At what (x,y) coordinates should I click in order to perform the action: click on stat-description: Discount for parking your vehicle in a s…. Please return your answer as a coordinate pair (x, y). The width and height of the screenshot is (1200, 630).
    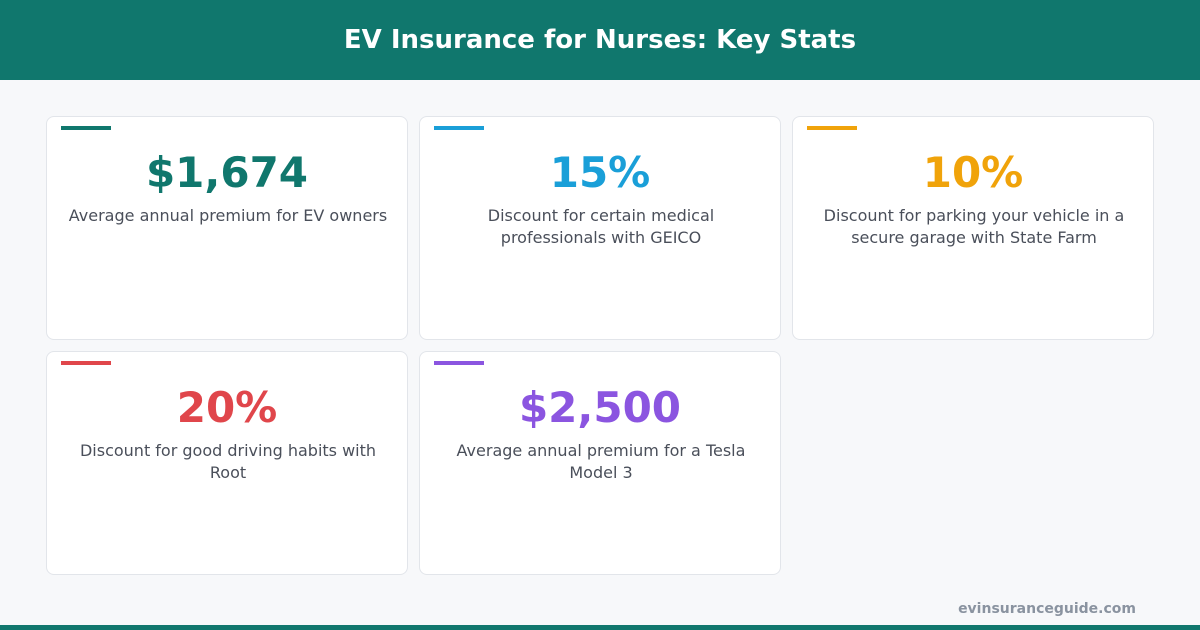
    Looking at the image, I should click on (974, 226).